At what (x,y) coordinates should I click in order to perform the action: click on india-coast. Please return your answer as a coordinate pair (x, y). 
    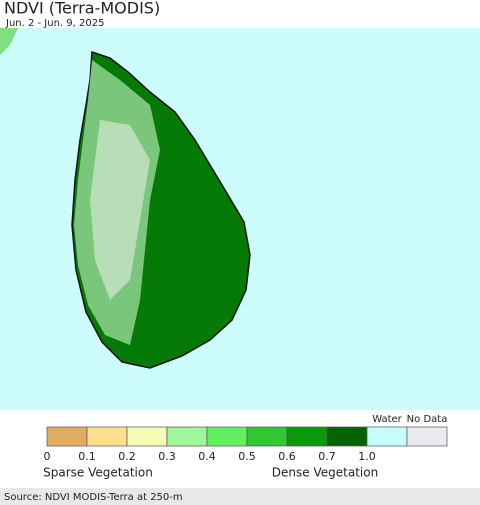
    Looking at the image, I should click on (9, 41).